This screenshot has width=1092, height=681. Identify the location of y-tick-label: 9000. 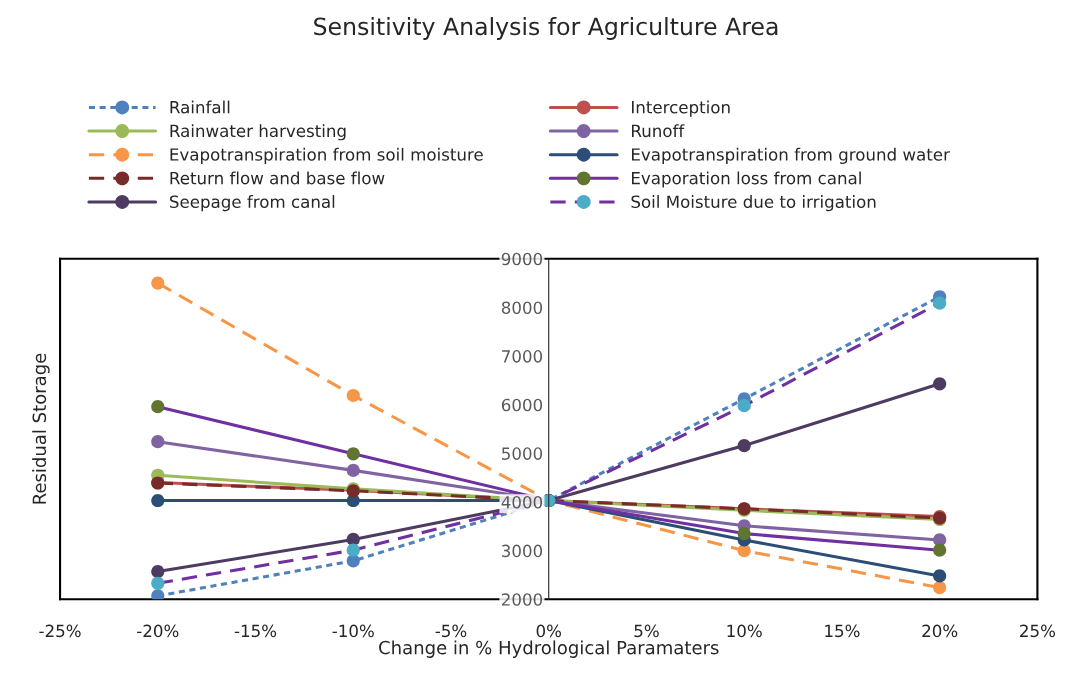
(522, 259).